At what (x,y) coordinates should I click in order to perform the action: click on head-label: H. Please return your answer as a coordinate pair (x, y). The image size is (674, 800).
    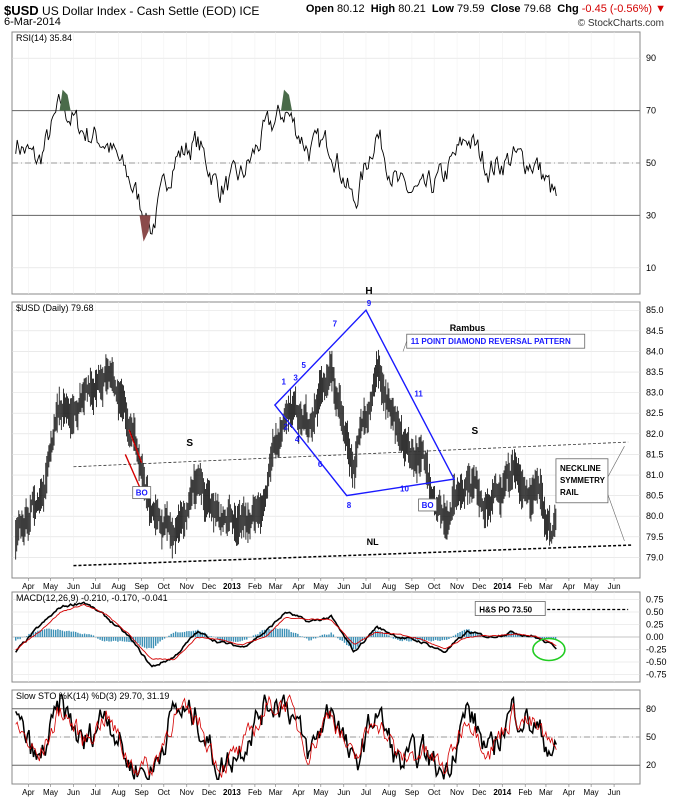
    Looking at the image, I should click on (368, 291).